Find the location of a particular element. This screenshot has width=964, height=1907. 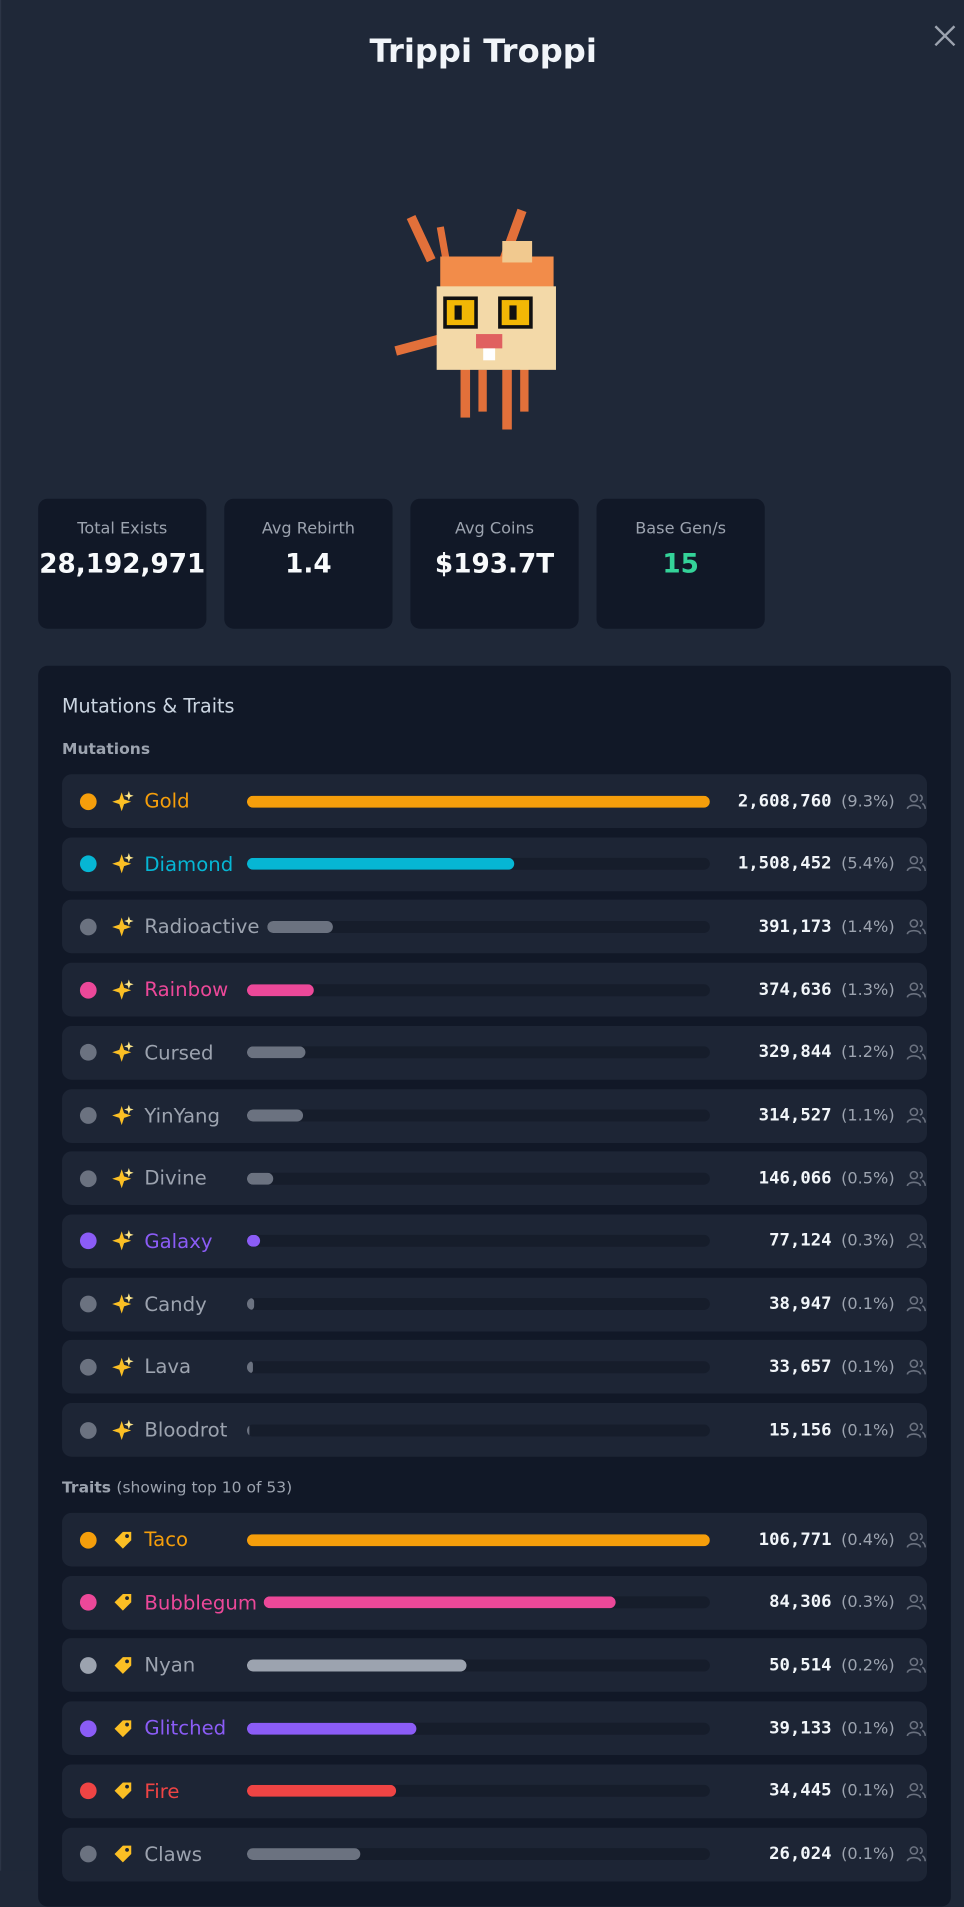

stat-value: $193.7T is located at coordinates (494, 565).